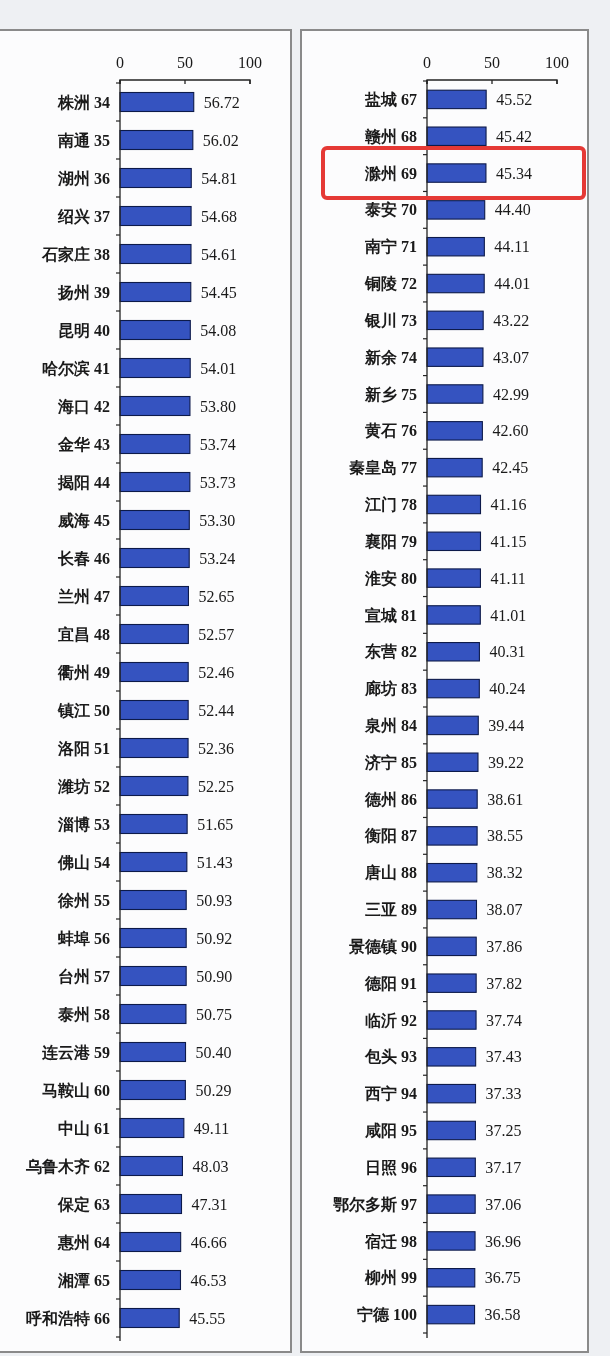  Describe the element at coordinates (390, 246) in the screenshot. I see `y-tick-label: 南宁 71` at that location.